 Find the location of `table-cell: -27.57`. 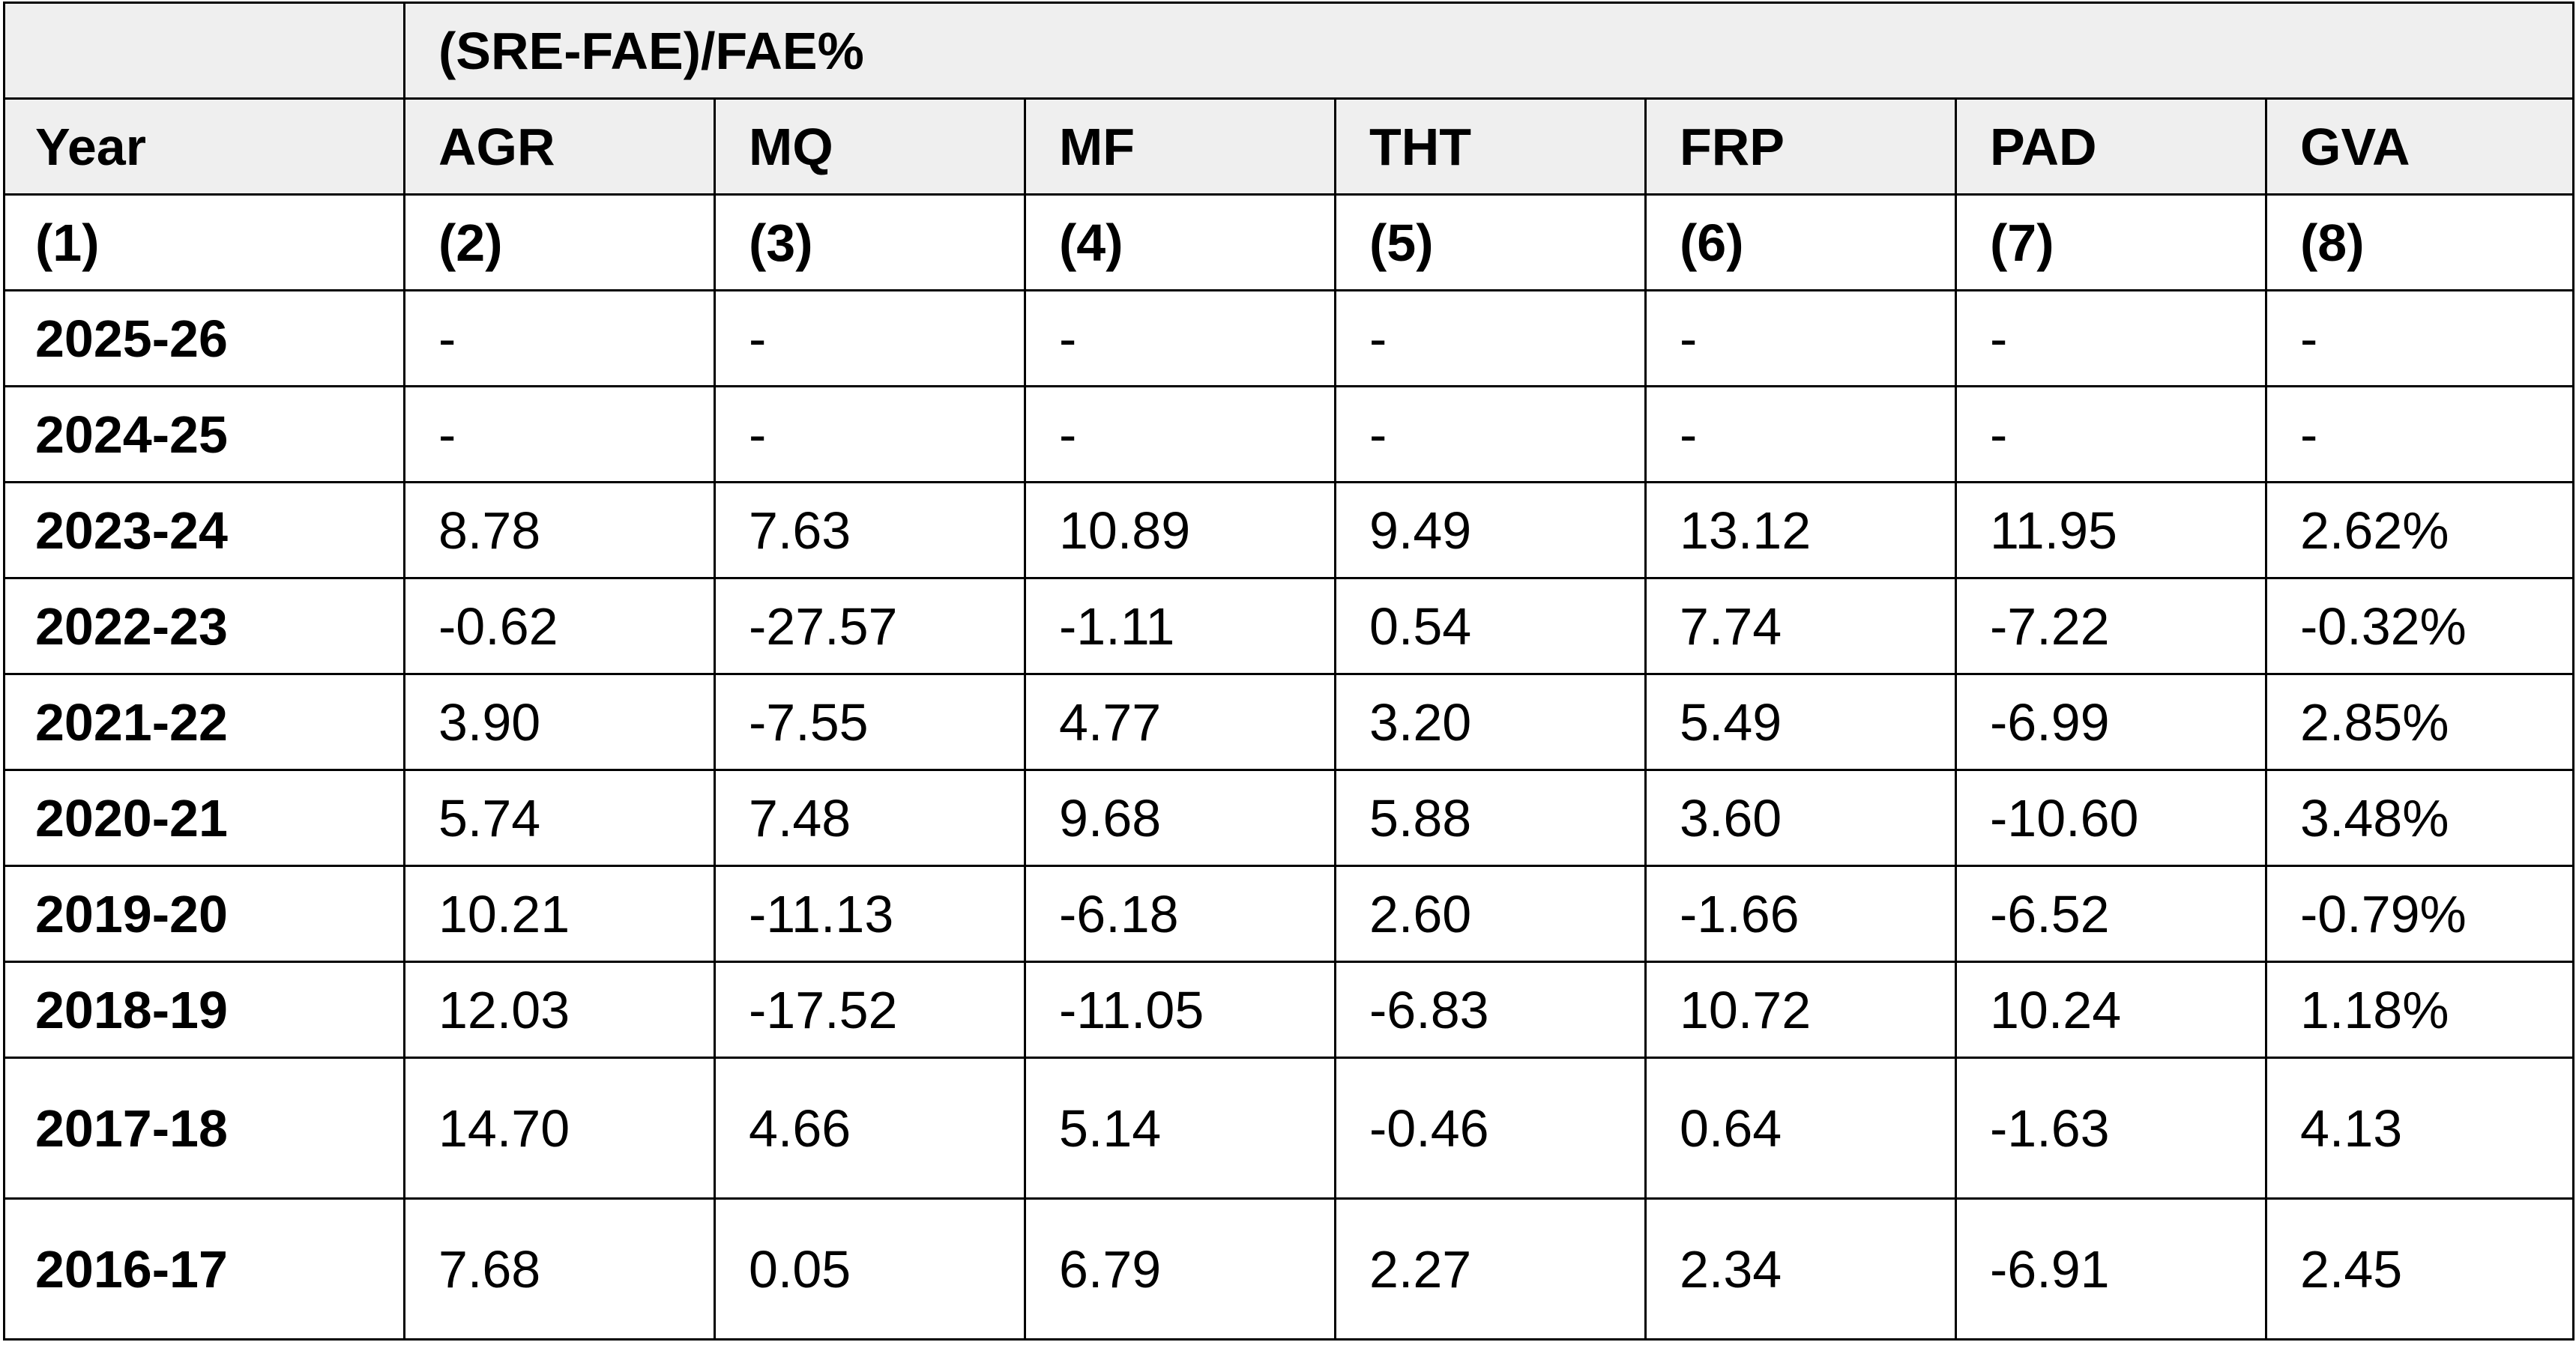

table-cell: -27.57 is located at coordinates (870, 626).